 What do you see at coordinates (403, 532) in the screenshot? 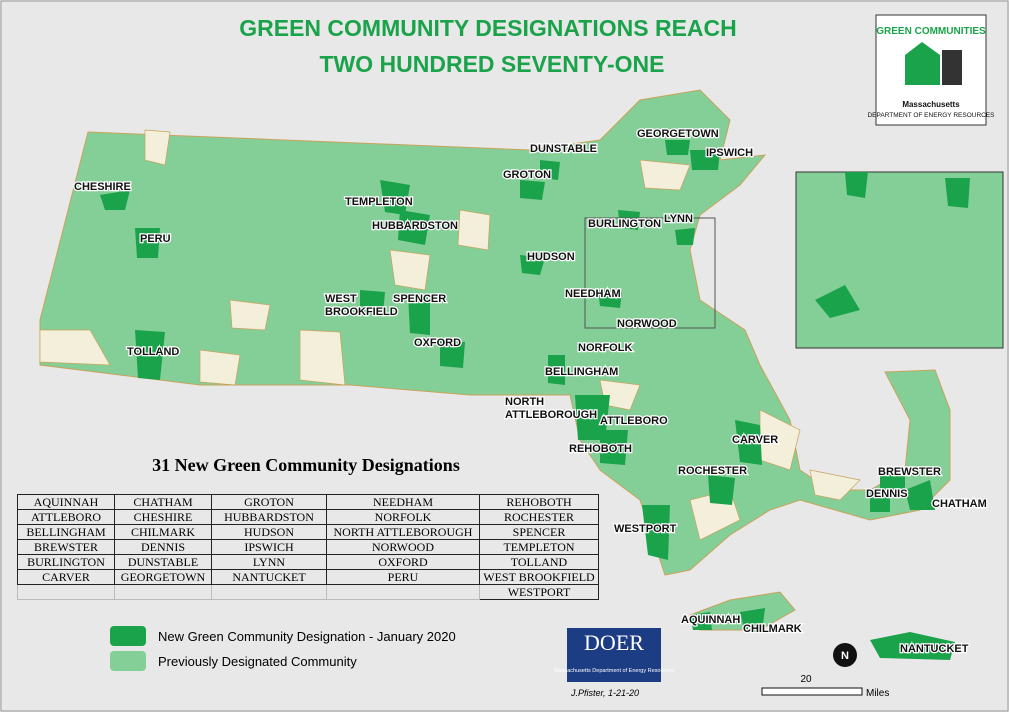
I see `table-cell: NORTH ATTLEBOROUGH` at bounding box center [403, 532].